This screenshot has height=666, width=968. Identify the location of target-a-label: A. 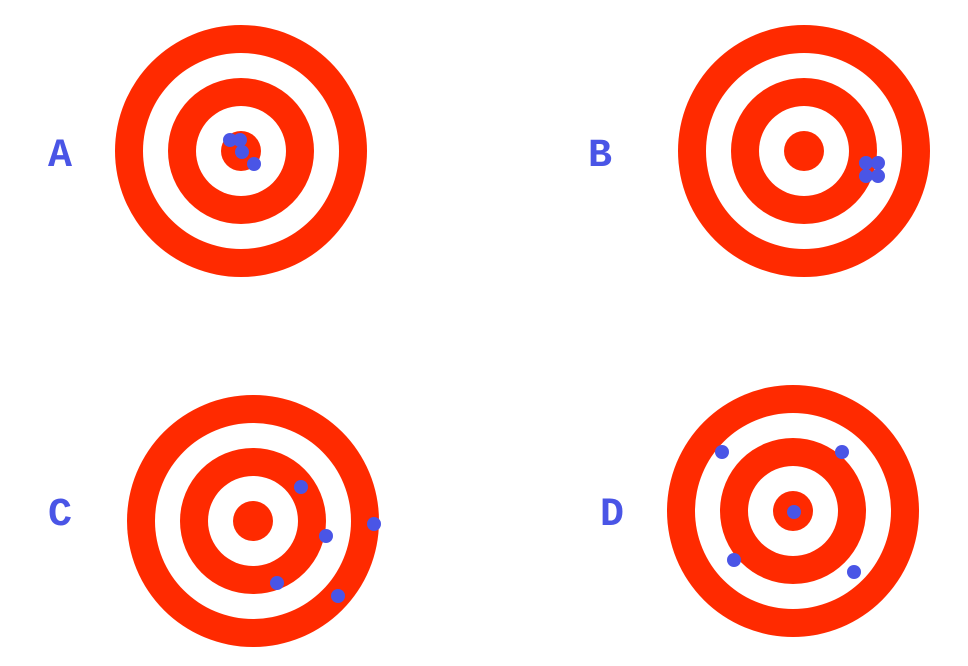
(60, 156).